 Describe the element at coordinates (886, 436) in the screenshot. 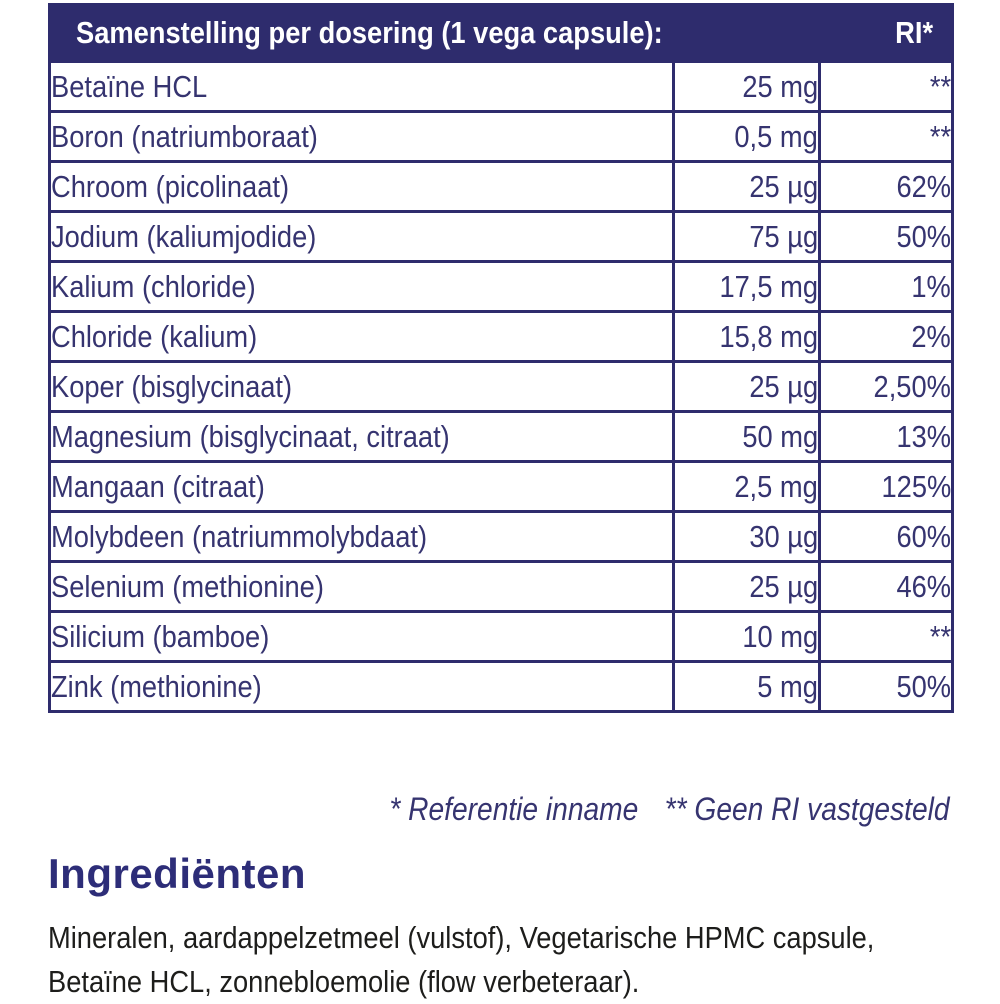

I see `cell-ri: 13%` at that location.